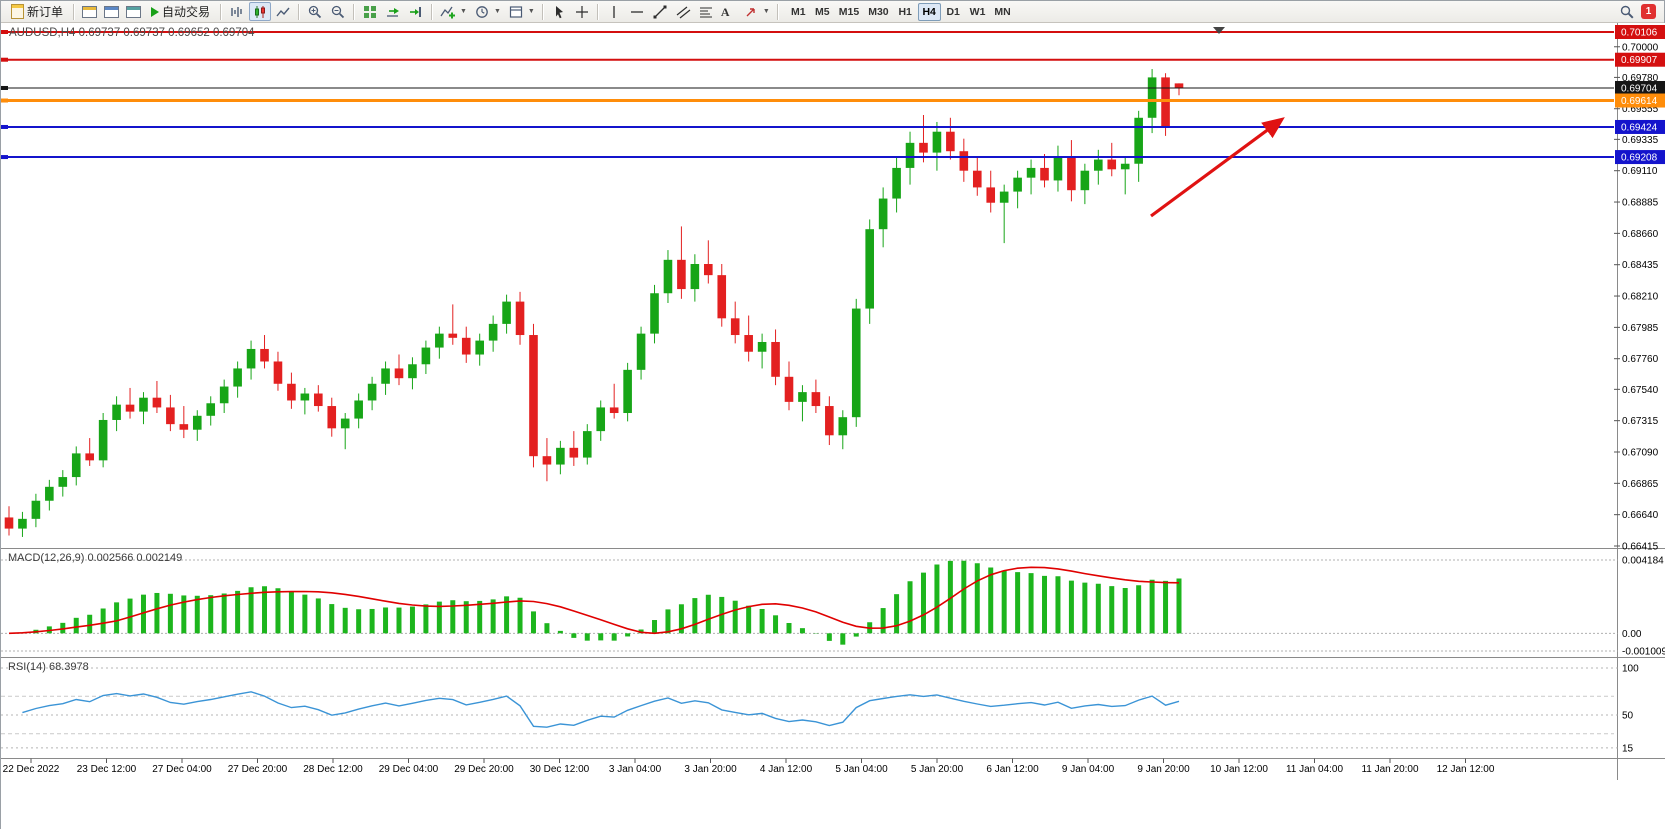  Describe the element at coordinates (861, 769) in the screenshot. I see `time-axis-label: 5 Jan 04:00` at that location.